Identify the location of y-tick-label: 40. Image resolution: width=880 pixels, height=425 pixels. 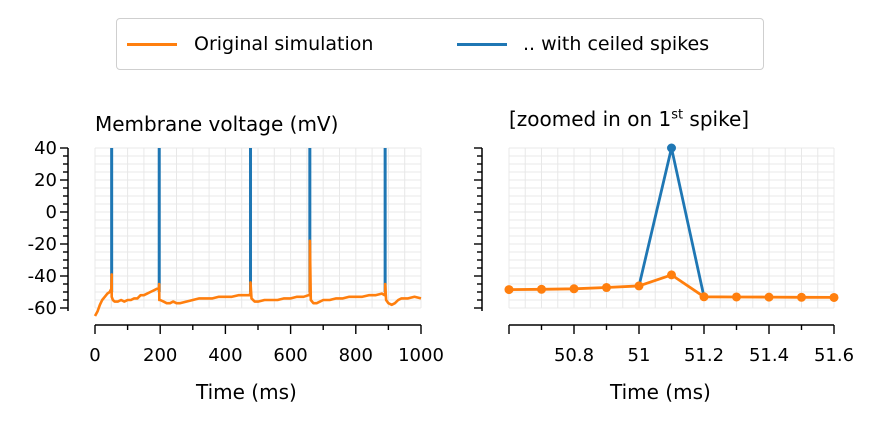
(45, 148).